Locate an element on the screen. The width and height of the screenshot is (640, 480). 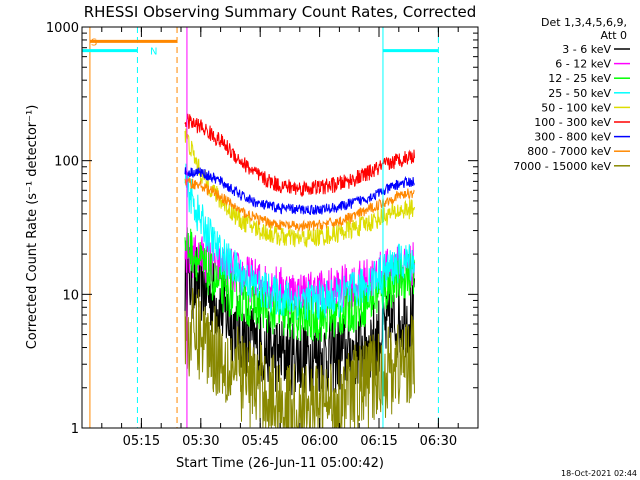
x-tick-label-0600: 06:00 is located at coordinates (319, 441).